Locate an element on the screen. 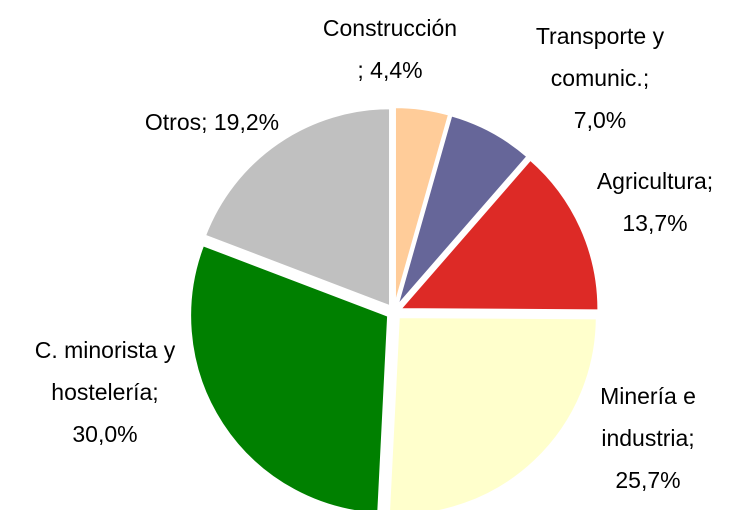 The height and width of the screenshot is (510, 752). data-label: 30,0% is located at coordinates (104, 434).